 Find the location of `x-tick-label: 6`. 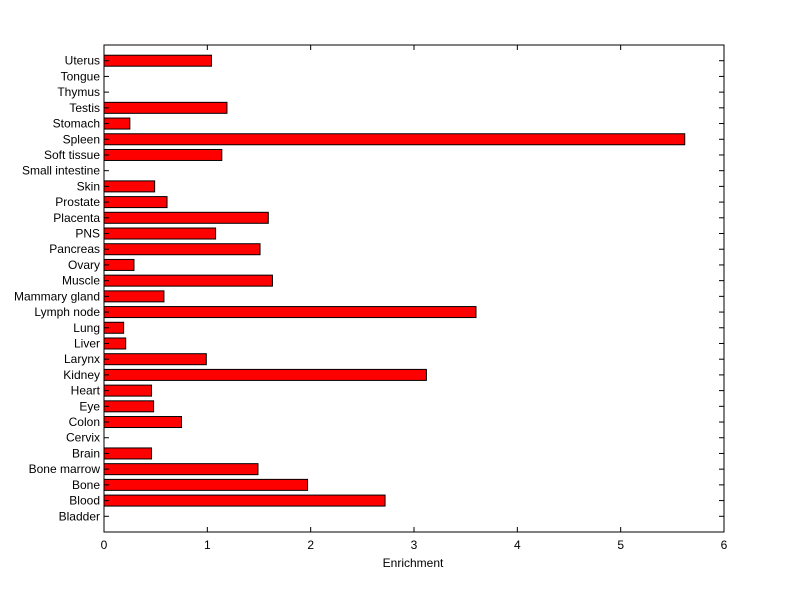

x-tick-label: 6 is located at coordinates (724, 545).